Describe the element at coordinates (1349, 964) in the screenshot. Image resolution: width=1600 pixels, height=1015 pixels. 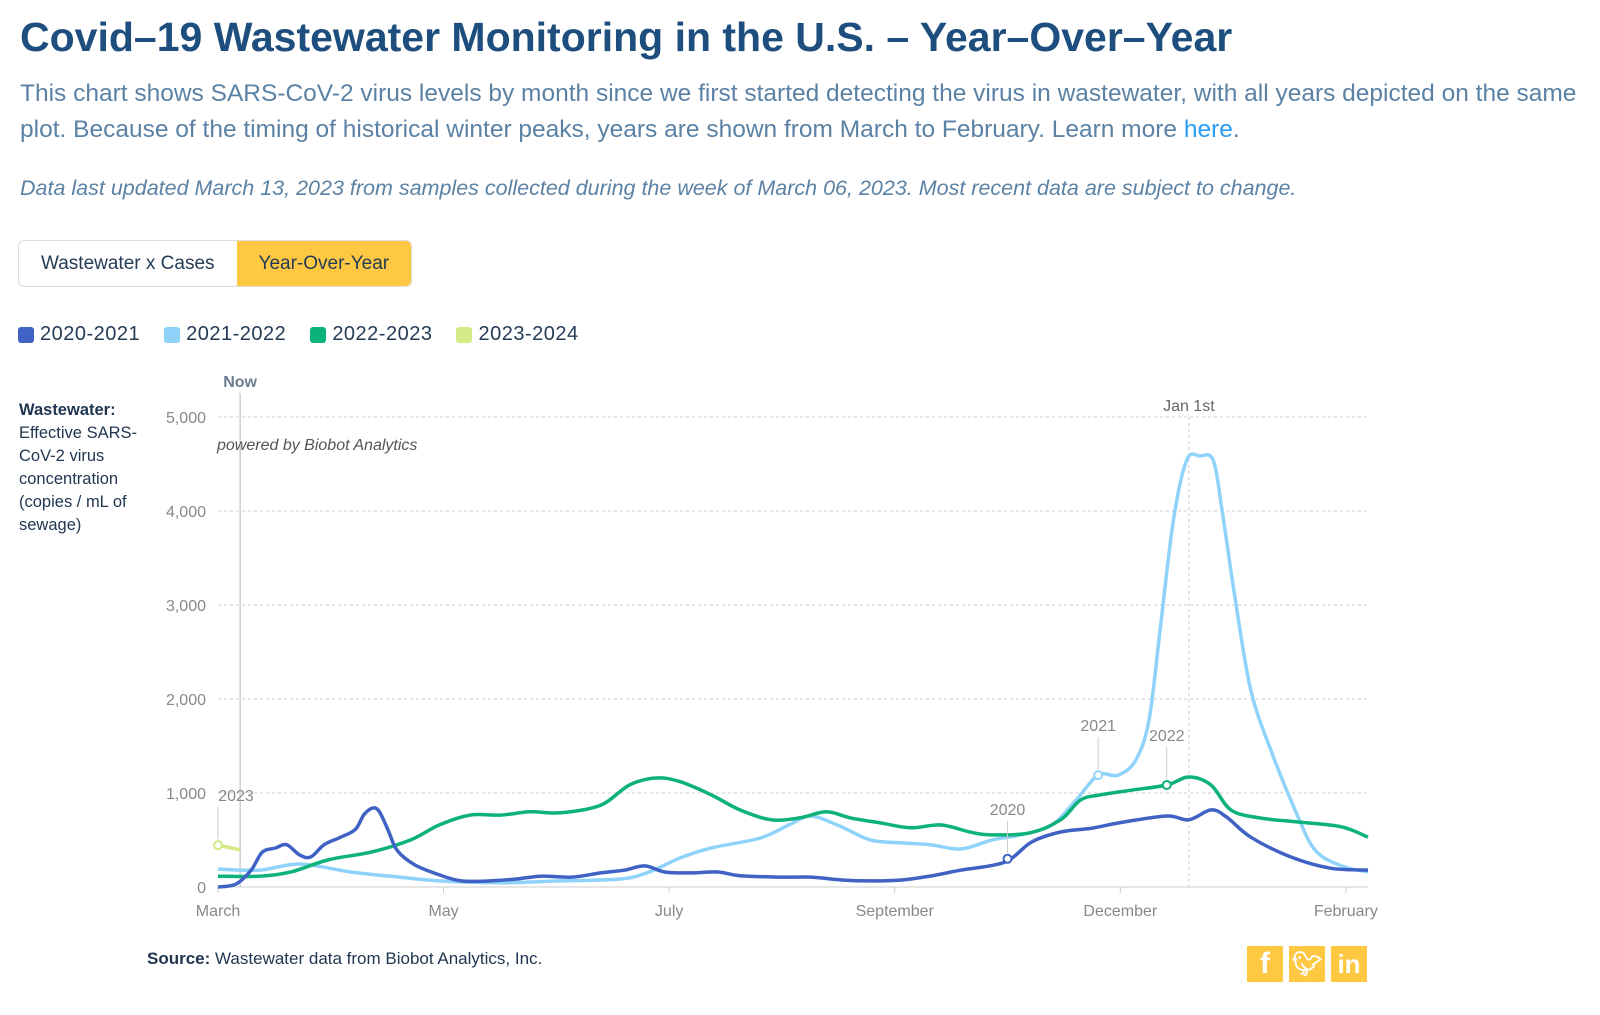
I see `linkedin-icon: in` at that location.